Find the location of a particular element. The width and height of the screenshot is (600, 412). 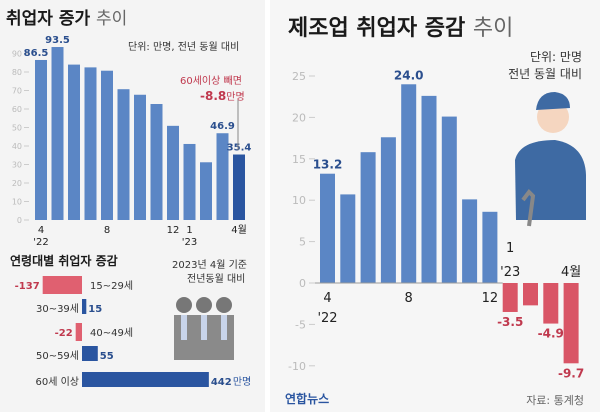

y-tick-label: 5 is located at coordinates (302, 242).